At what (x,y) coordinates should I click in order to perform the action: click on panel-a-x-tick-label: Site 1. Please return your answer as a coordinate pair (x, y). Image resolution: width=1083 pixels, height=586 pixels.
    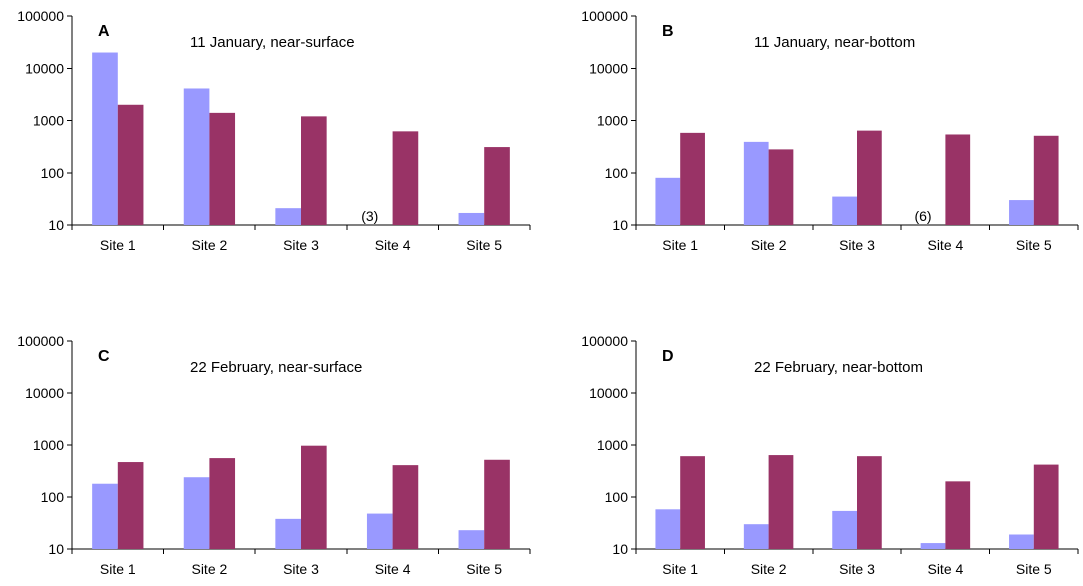
    Looking at the image, I should click on (118, 245).